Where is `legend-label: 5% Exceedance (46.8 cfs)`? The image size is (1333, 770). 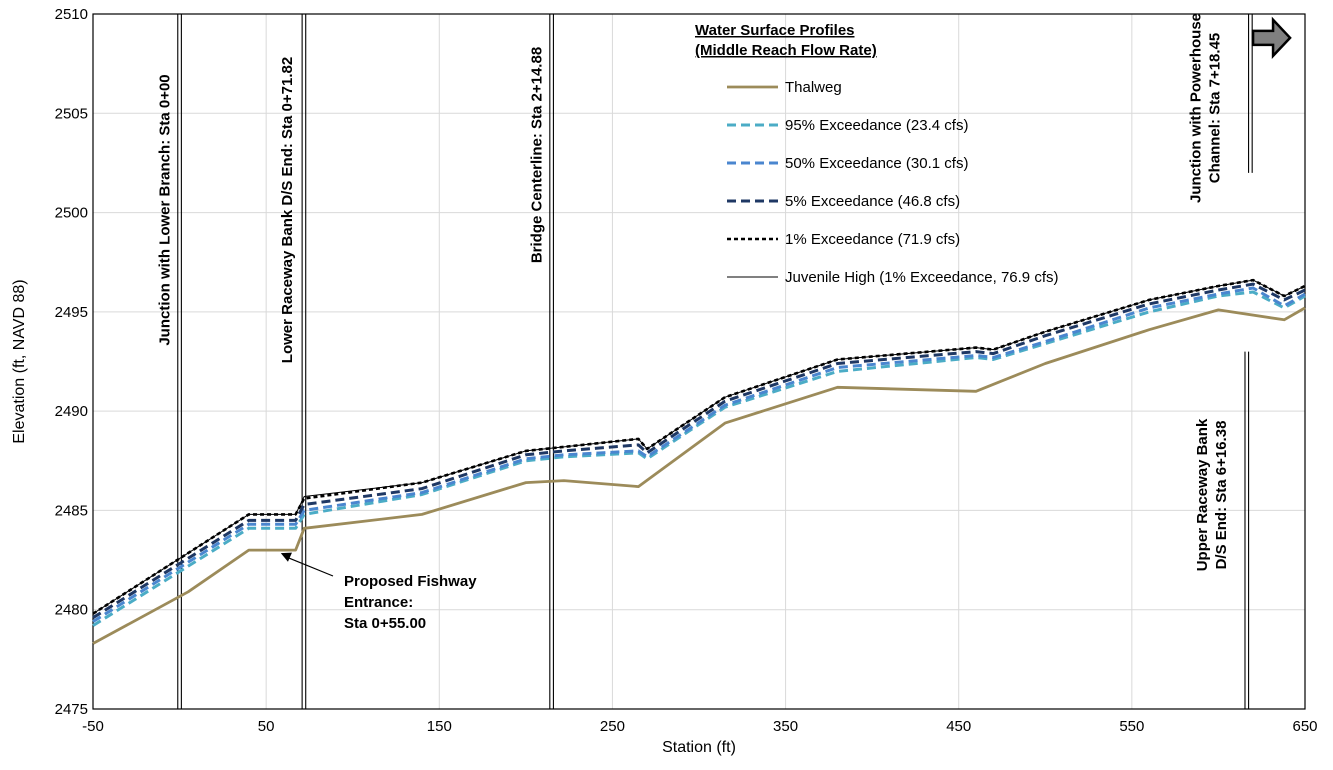
legend-label: 5% Exceedance (46.8 cfs) is located at coordinates (872, 201).